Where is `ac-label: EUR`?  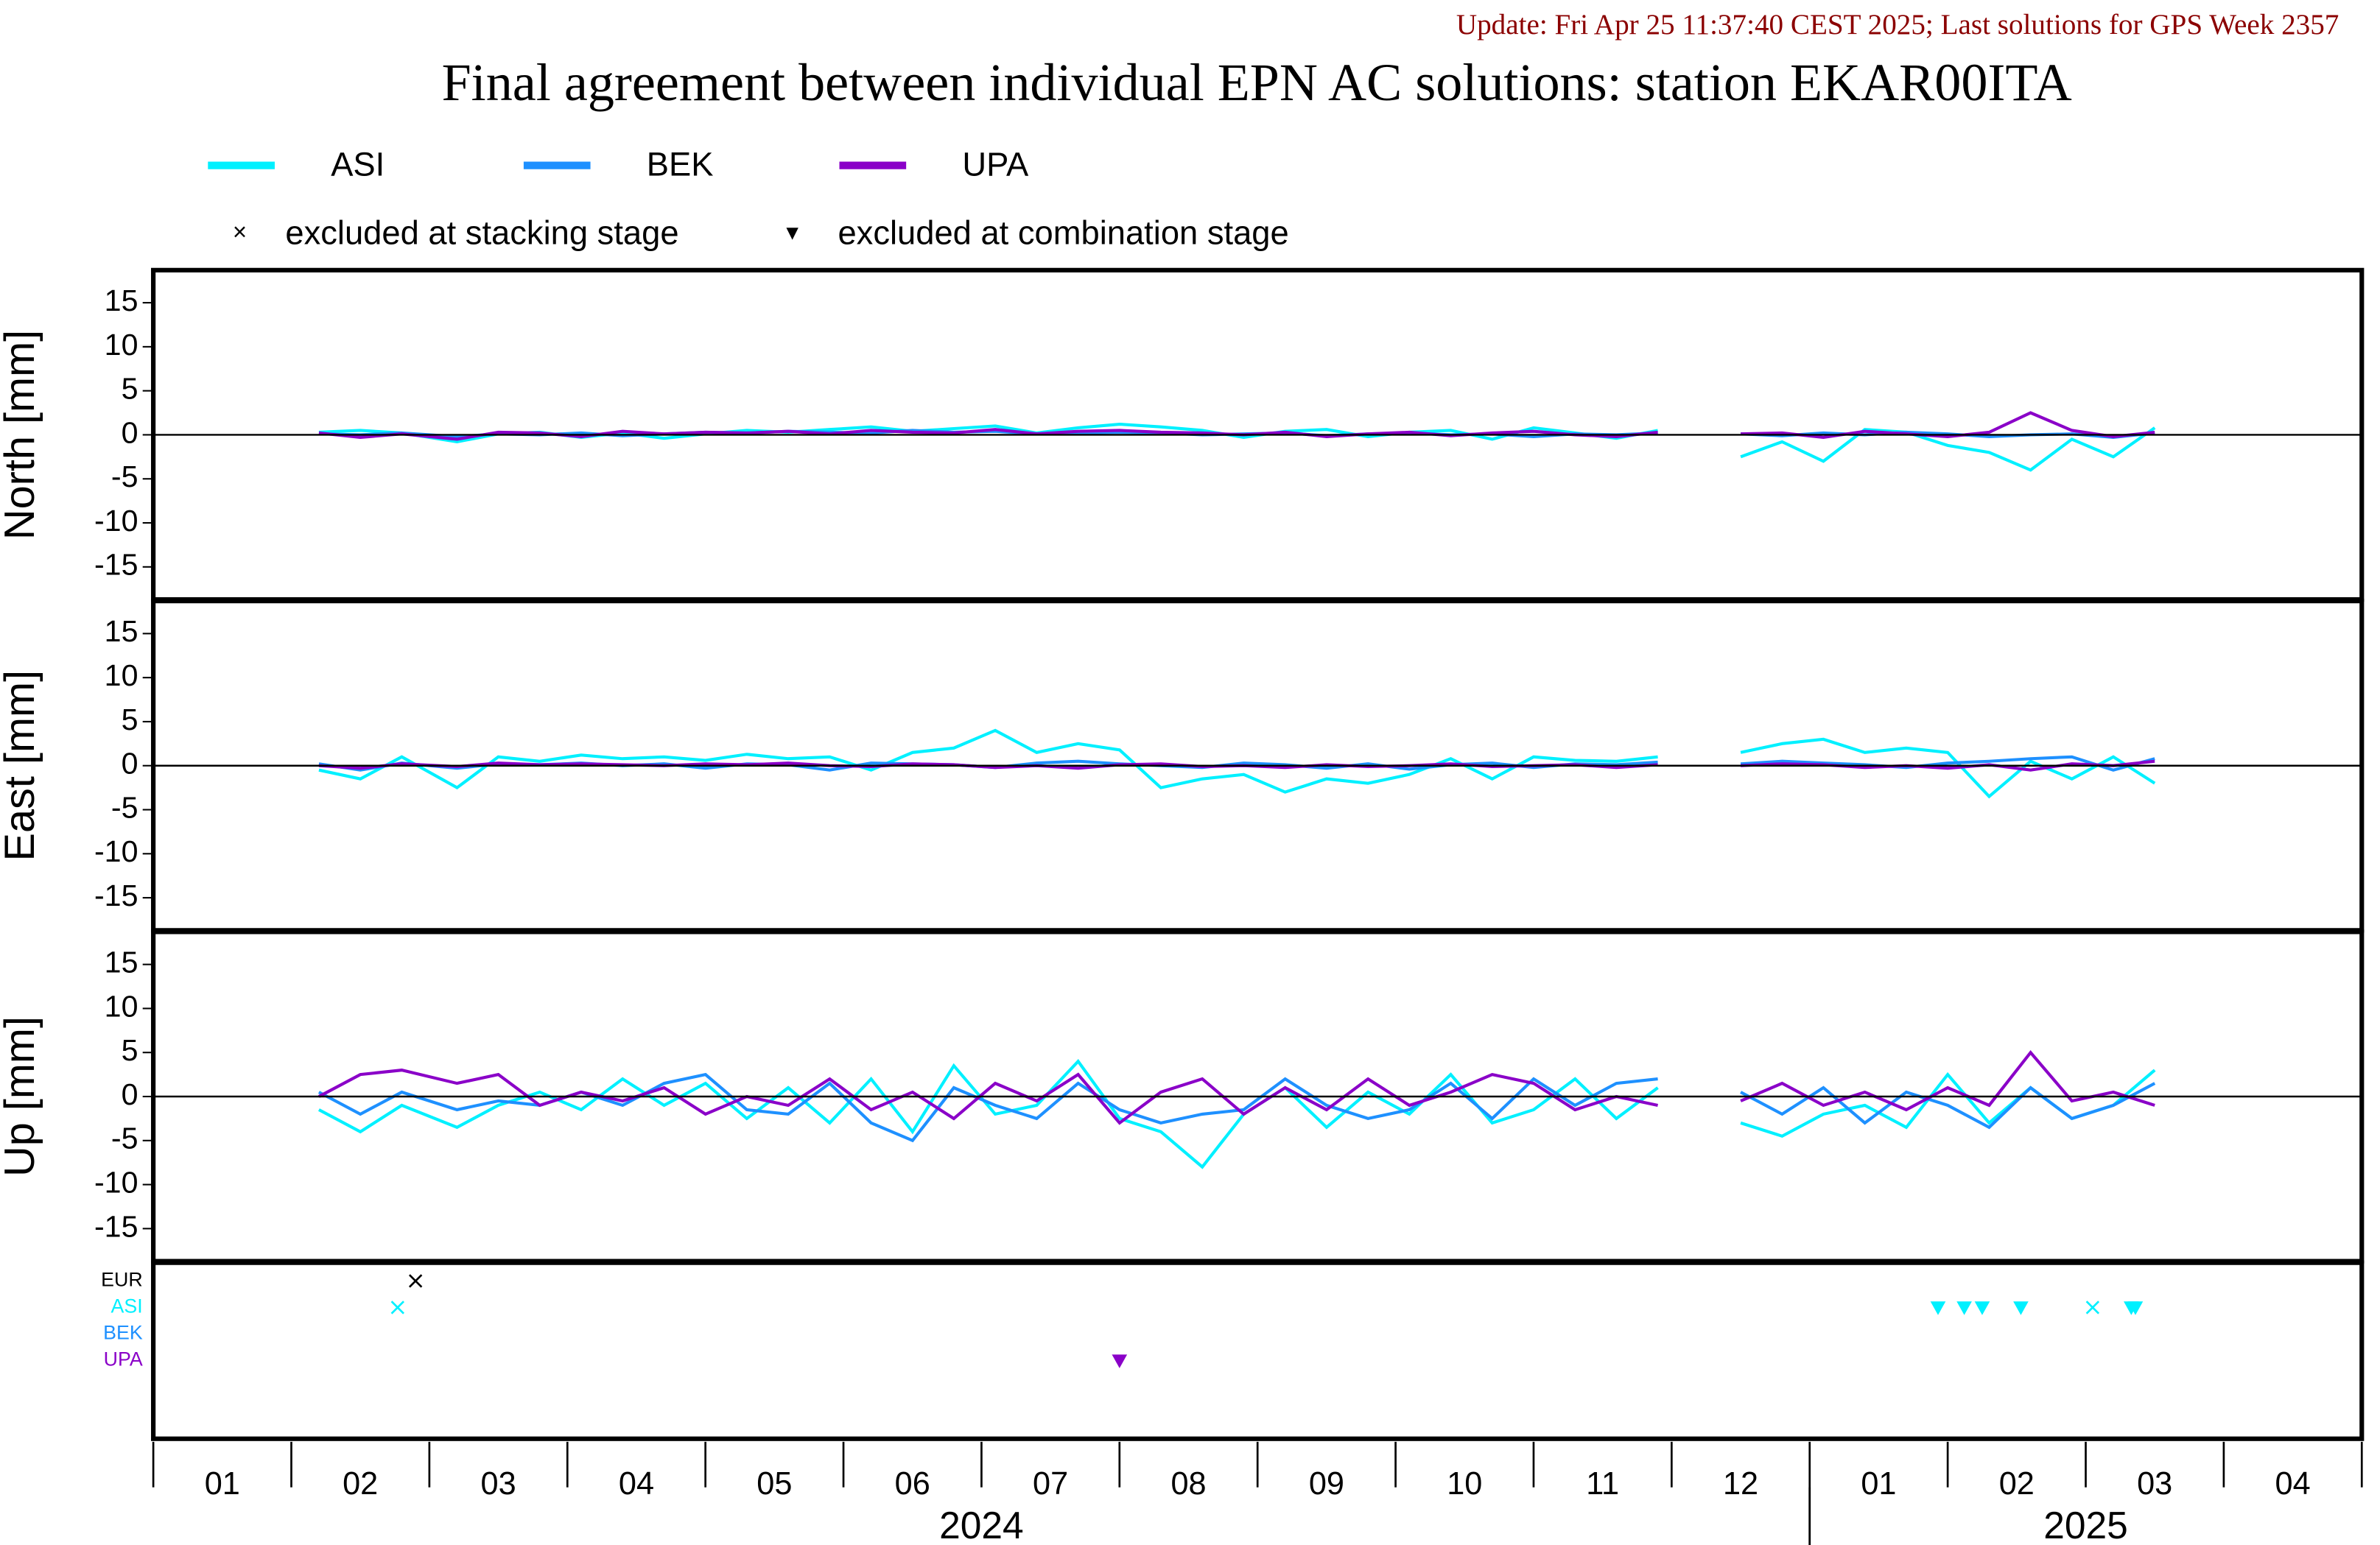 ac-label: EUR is located at coordinates (122, 1279).